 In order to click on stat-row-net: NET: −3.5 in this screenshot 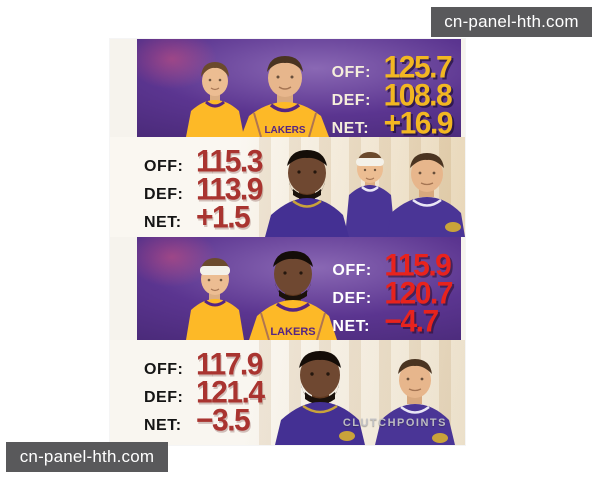, I will do `click(204, 420)`.